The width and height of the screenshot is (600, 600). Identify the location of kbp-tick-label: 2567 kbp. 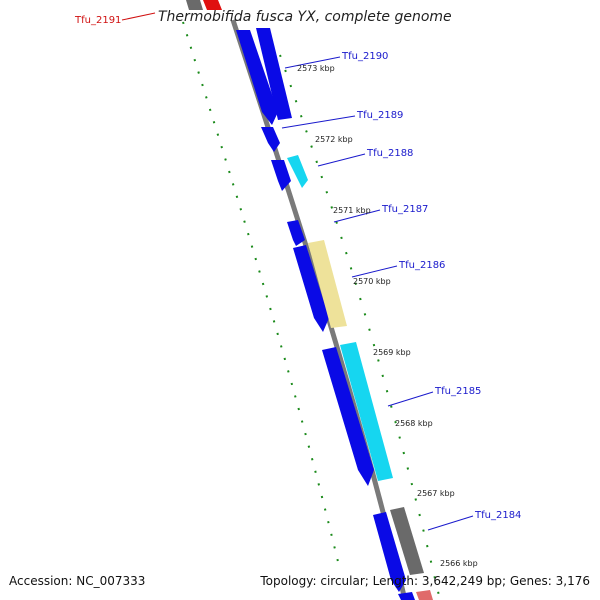
(436, 493).